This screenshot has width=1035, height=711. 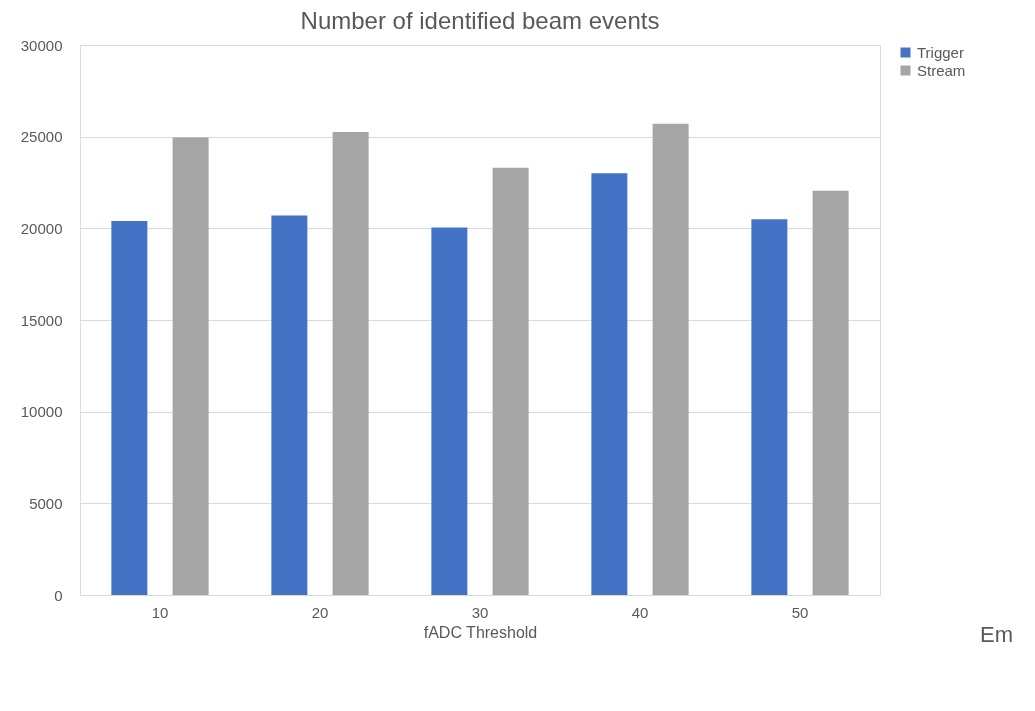 I want to click on x-tick-label: 30, so click(x=480, y=612).